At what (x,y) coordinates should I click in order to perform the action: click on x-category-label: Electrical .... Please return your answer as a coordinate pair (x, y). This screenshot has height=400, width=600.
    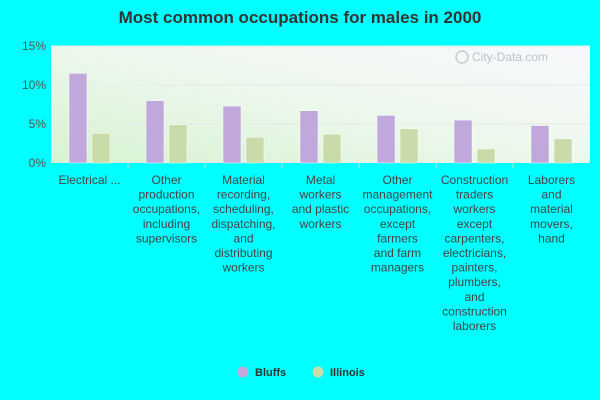
    Looking at the image, I should click on (89, 180).